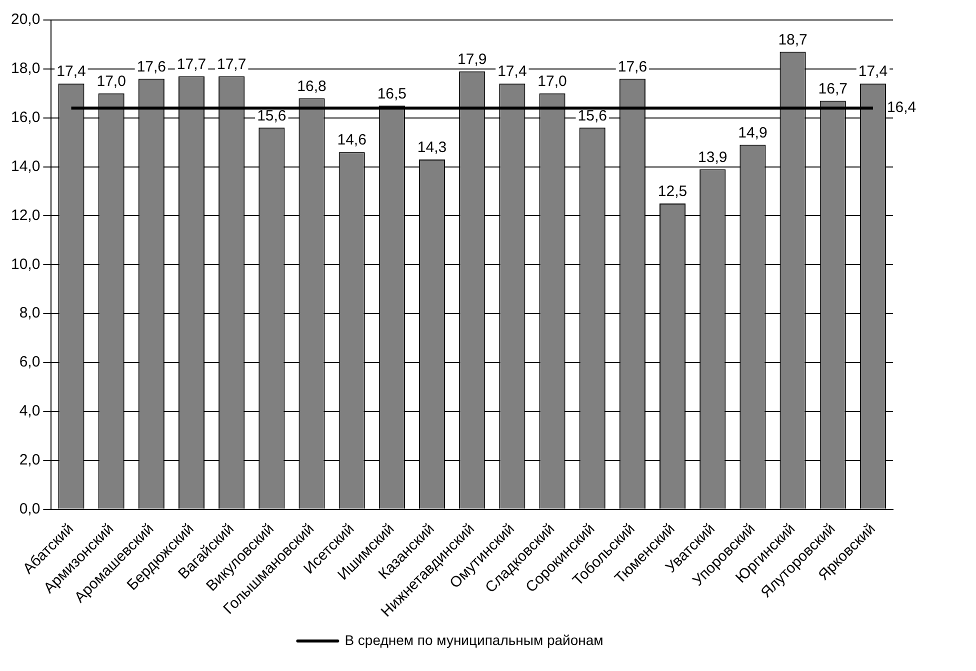 This screenshot has width=976, height=671. I want to click on y-tick-label: 0,0, so click(29, 509).